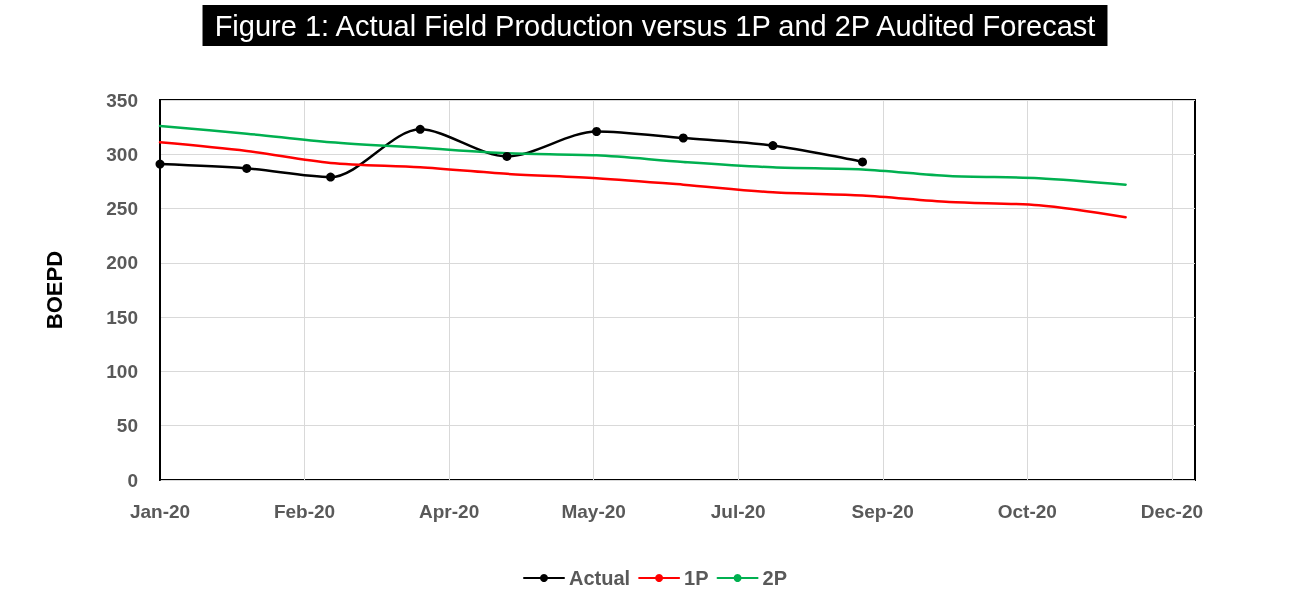 The height and width of the screenshot is (595, 1310). What do you see at coordinates (449, 511) in the screenshot?
I see `x-tick-label: Apr-20` at bounding box center [449, 511].